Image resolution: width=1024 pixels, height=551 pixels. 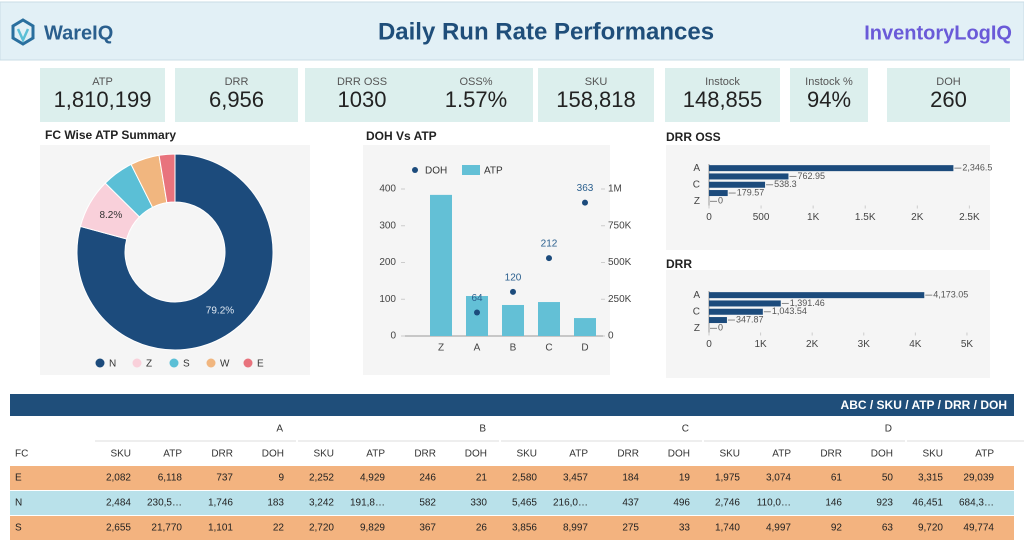 I want to click on table-cell: 1,975, so click(x=727, y=478).